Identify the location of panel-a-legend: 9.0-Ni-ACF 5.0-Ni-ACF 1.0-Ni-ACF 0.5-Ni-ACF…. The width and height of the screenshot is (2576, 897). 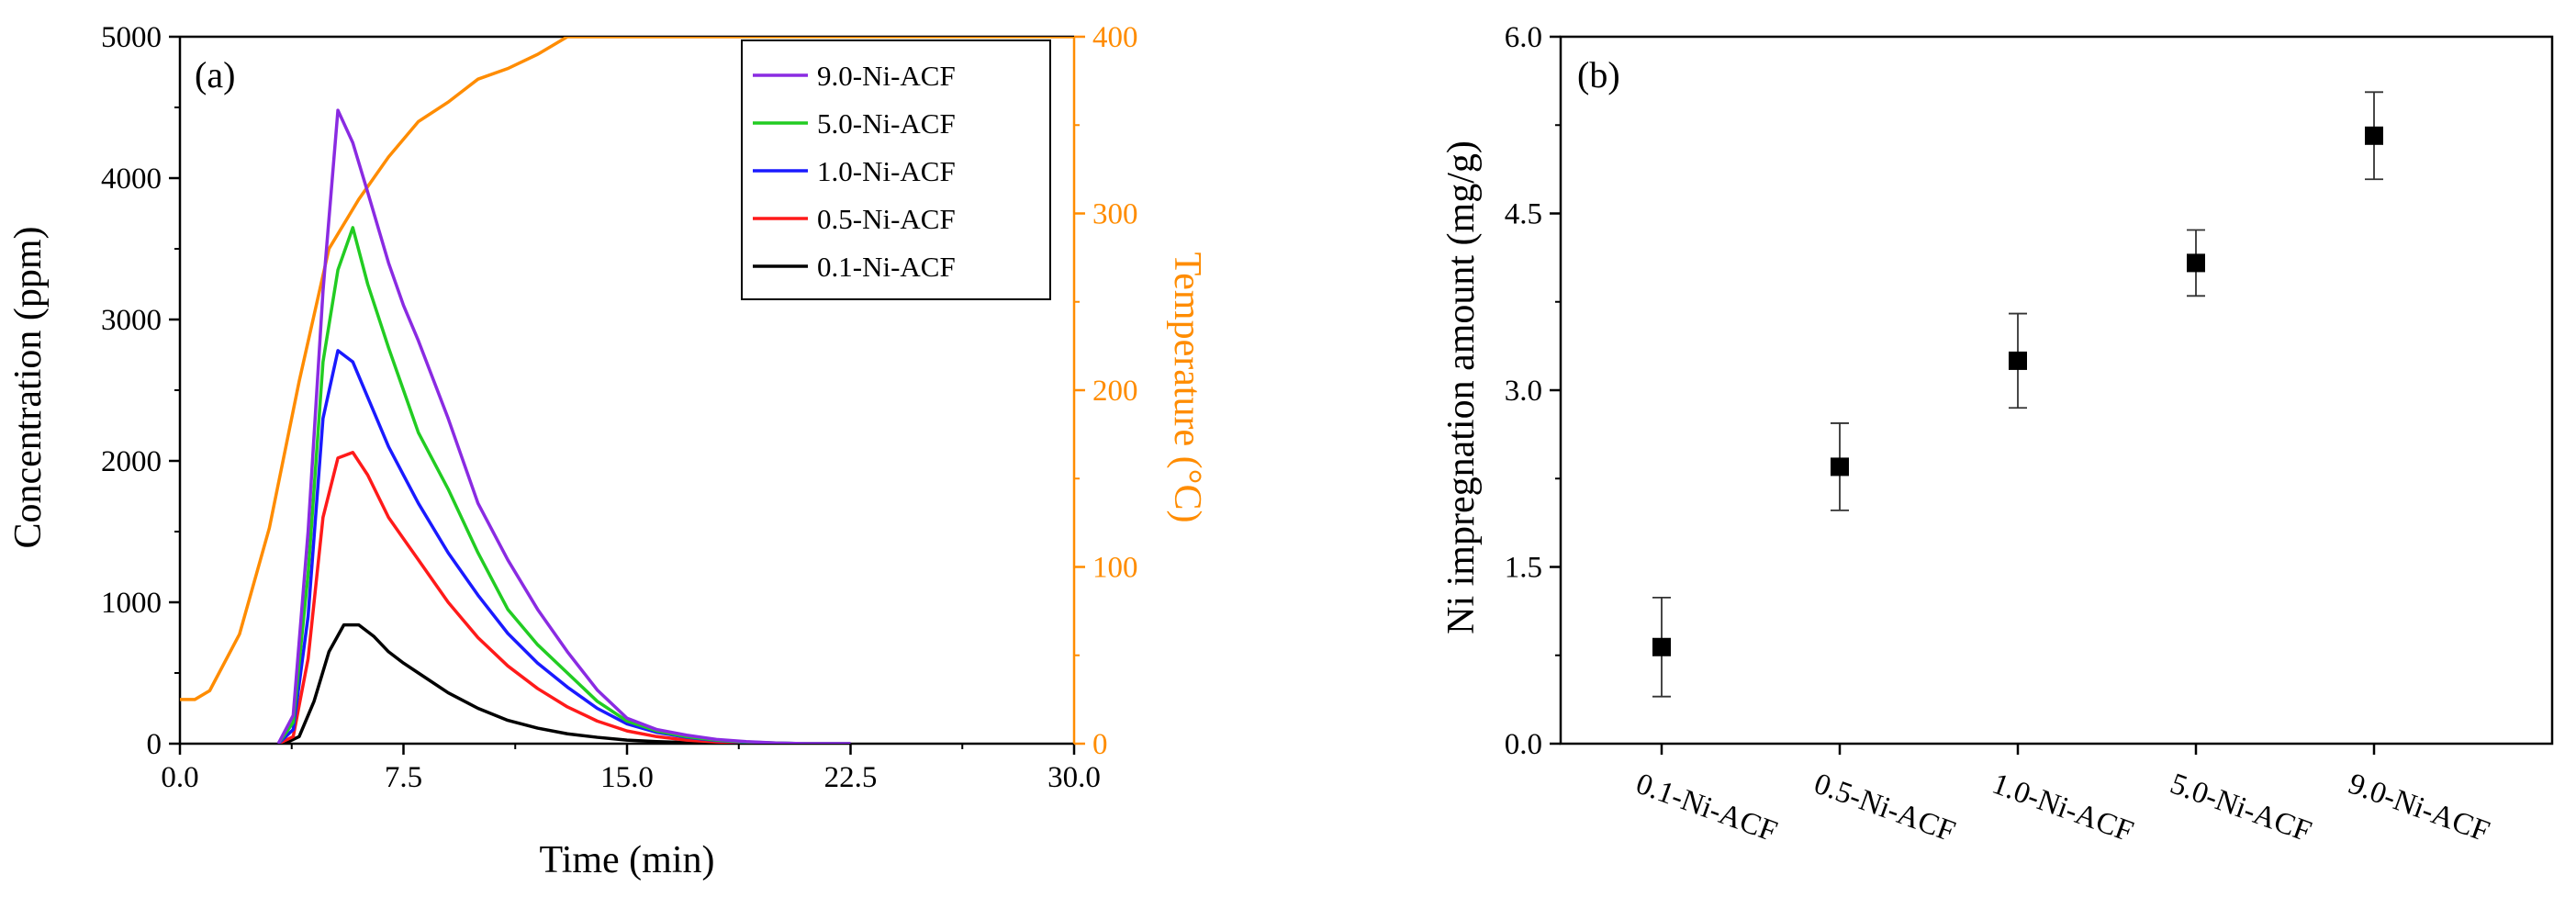
(896, 169).